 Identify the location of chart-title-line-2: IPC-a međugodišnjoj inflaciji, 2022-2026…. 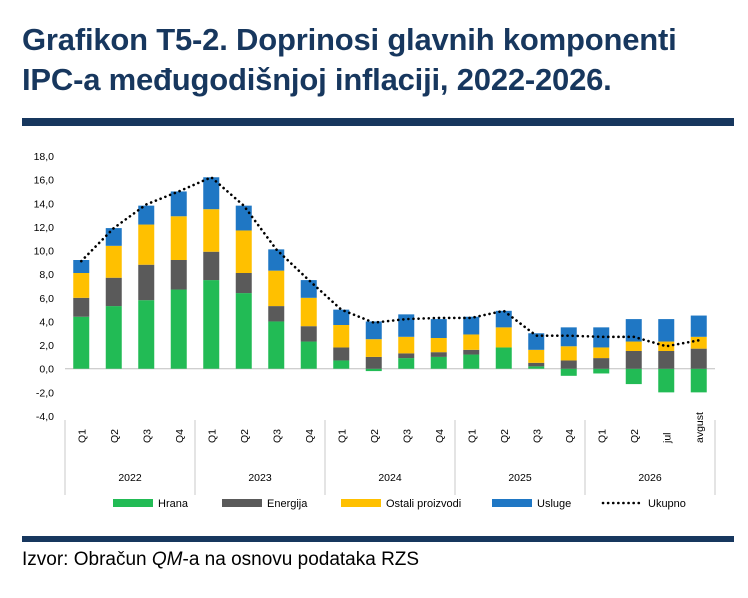
(317, 79).